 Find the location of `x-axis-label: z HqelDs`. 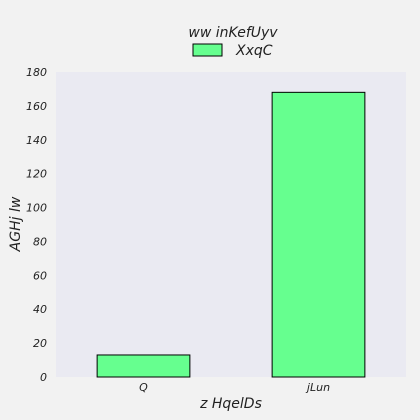

x-axis-label: z HqelDs is located at coordinates (230, 404).